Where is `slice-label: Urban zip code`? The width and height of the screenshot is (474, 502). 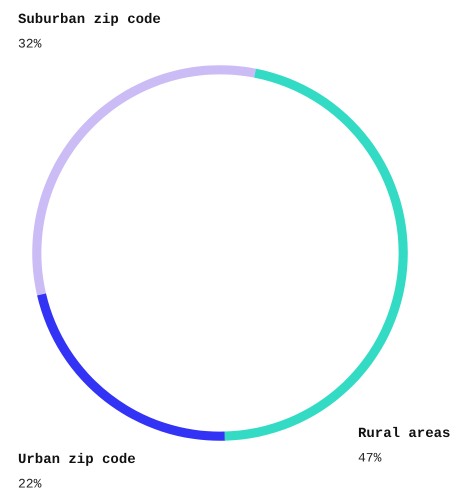 slice-label: Urban zip code is located at coordinates (77, 460).